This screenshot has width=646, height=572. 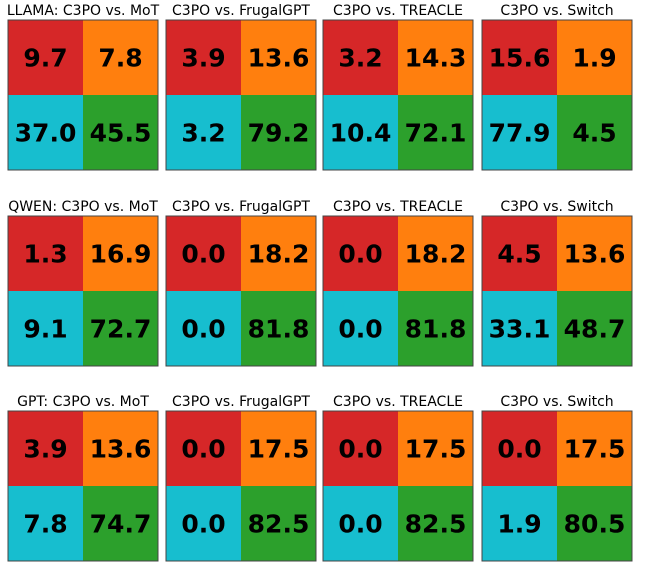 I want to click on cell-value-label: 9.7, so click(x=45, y=58).